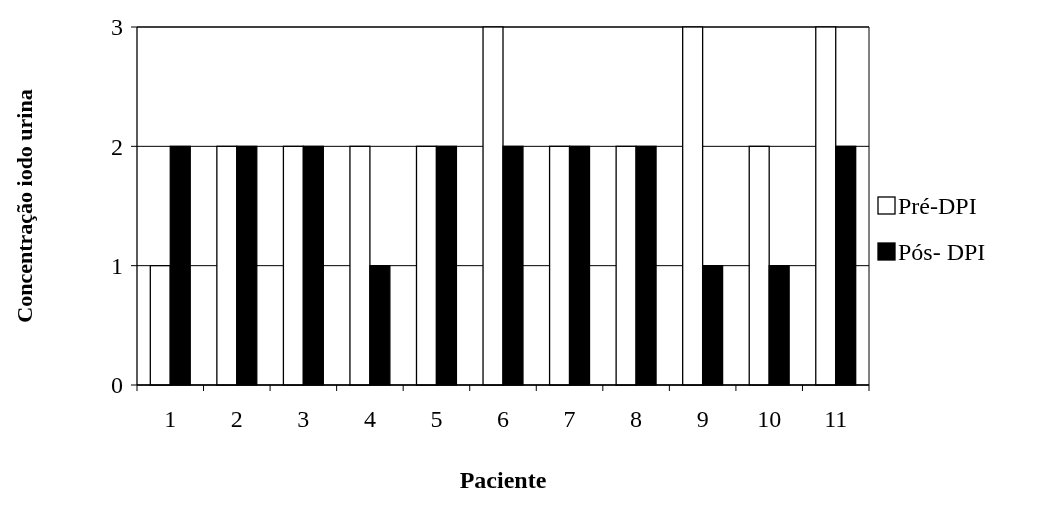 The width and height of the screenshot is (1040, 506). I want to click on x-tick-label: 11, so click(836, 419).